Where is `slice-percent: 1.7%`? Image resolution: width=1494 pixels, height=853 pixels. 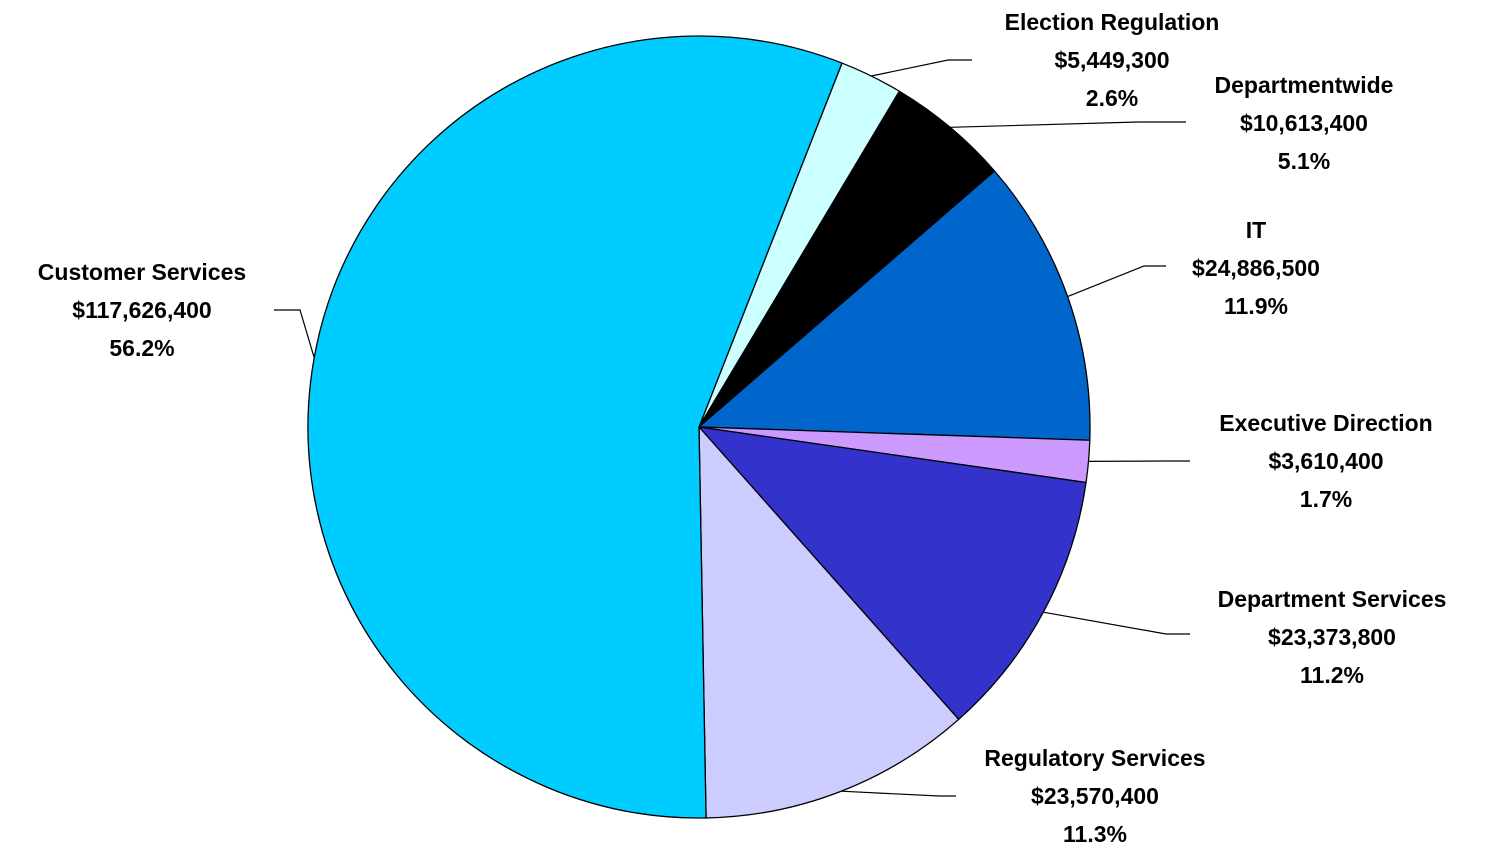 slice-percent: 1.7% is located at coordinates (1326, 499).